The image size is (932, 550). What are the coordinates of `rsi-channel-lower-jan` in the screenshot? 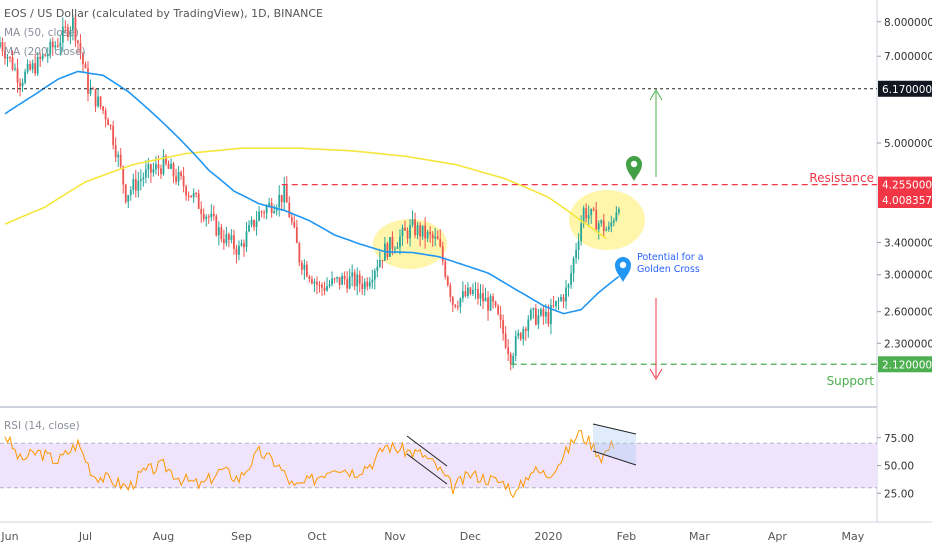 It's located at (614, 458).